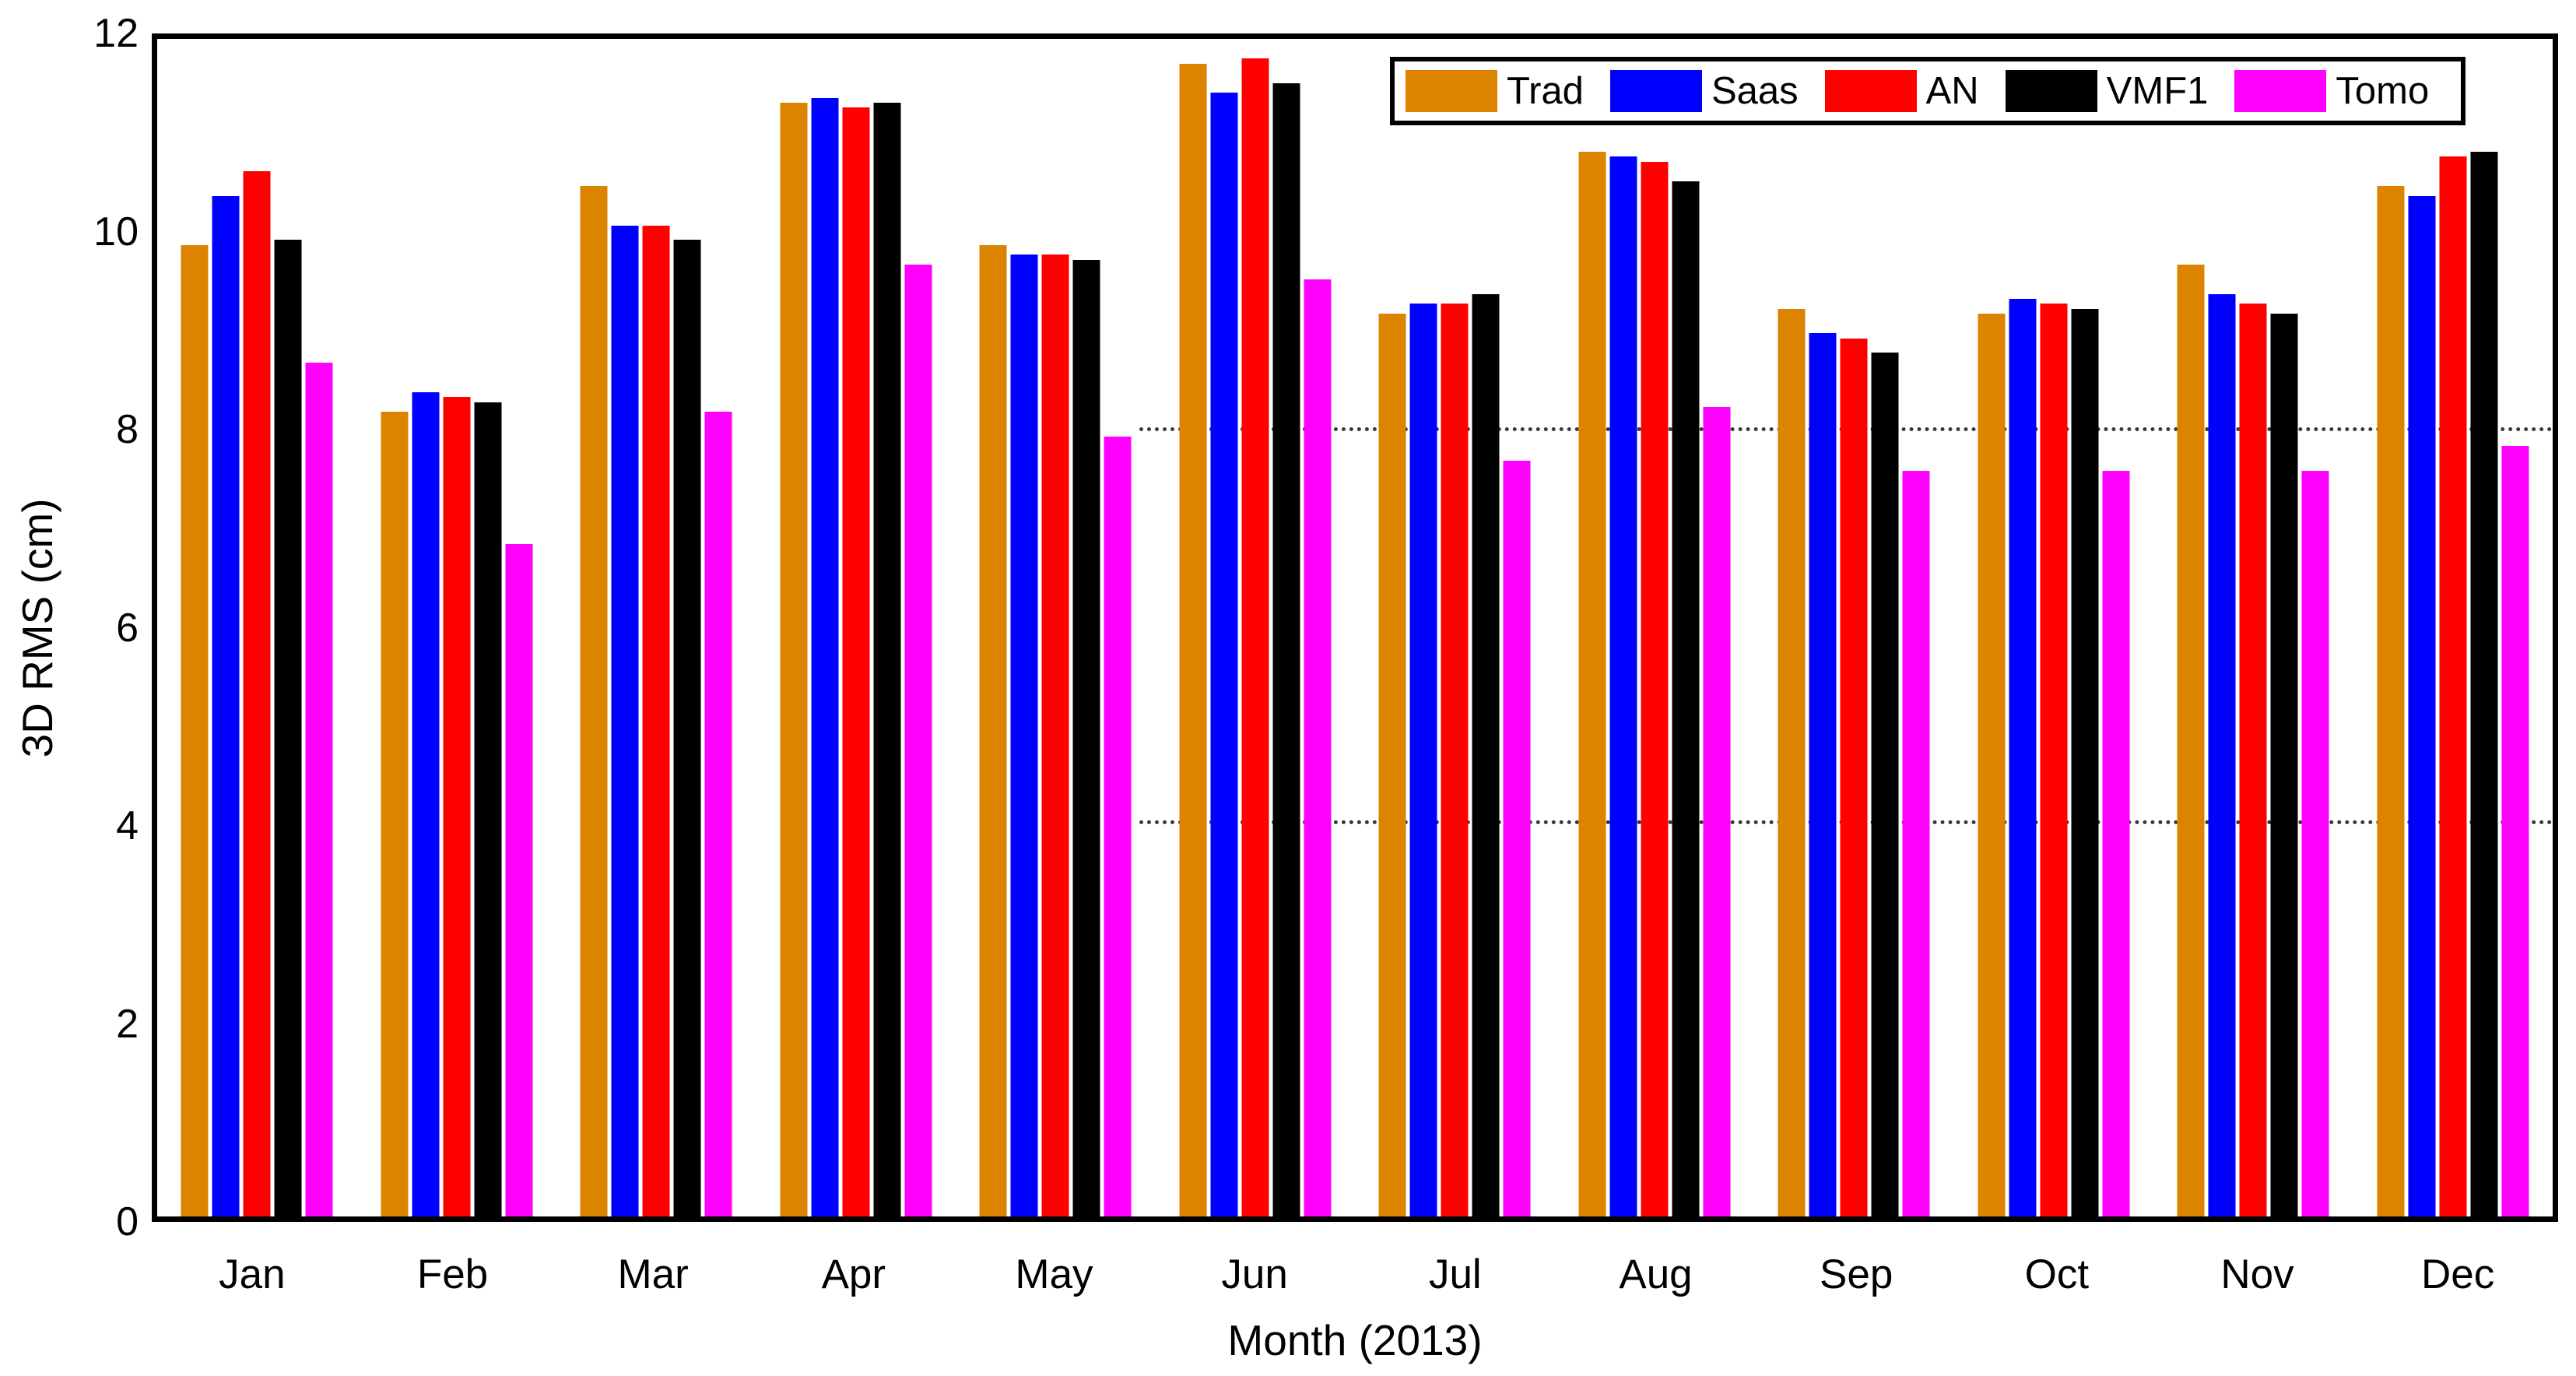  Describe the element at coordinates (2085, 762) in the screenshot. I see `bar-vmf1-oct` at that location.